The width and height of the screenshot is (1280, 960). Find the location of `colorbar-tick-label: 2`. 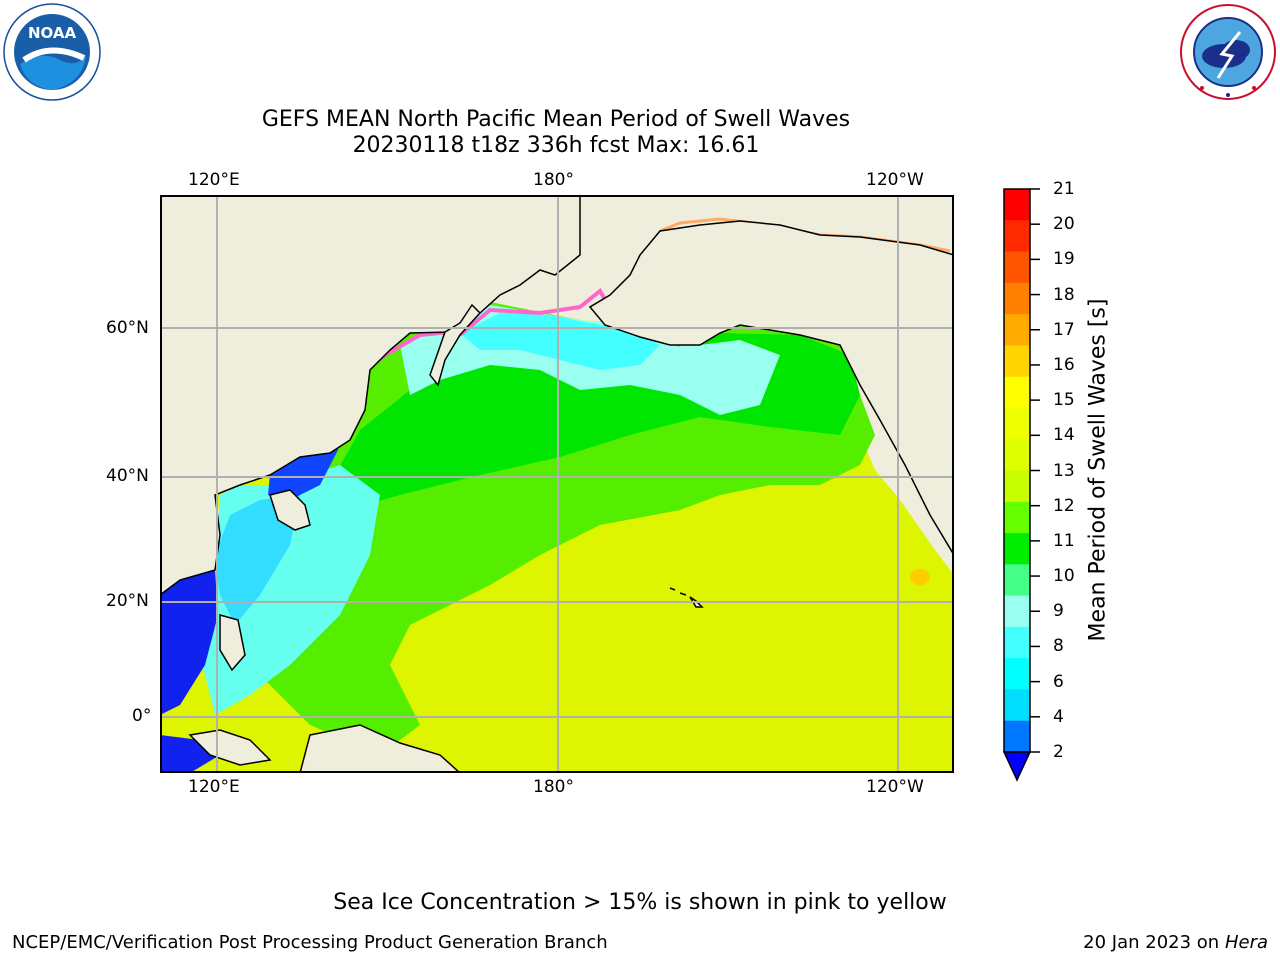

colorbar-tick-label: 2 is located at coordinates (1058, 752).